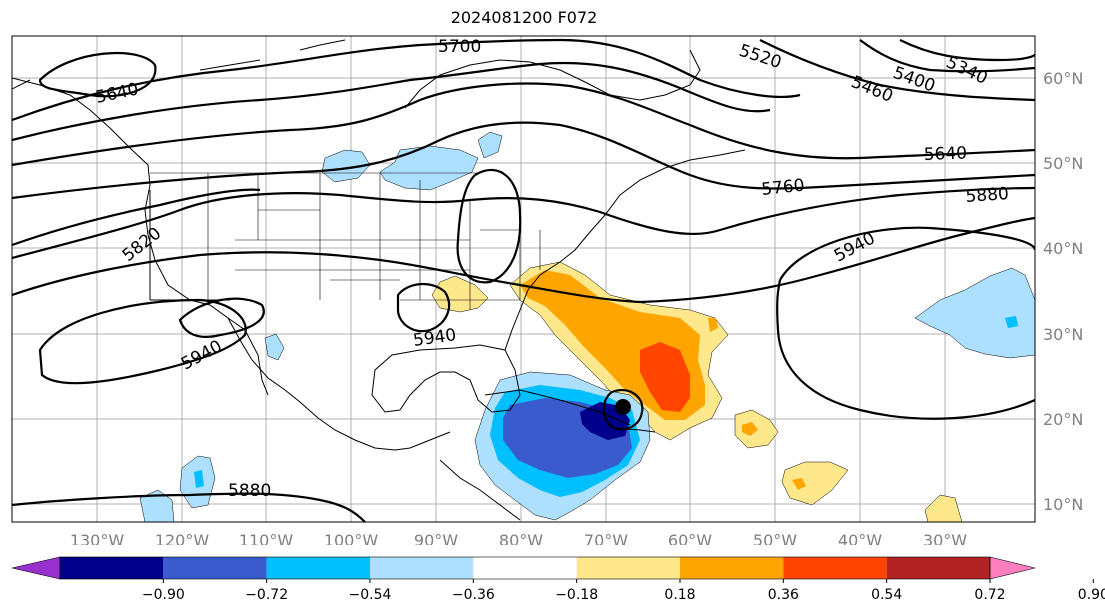 The height and width of the screenshot is (615, 1105). I want to click on positive-anomaly-small, so click(713, 325).